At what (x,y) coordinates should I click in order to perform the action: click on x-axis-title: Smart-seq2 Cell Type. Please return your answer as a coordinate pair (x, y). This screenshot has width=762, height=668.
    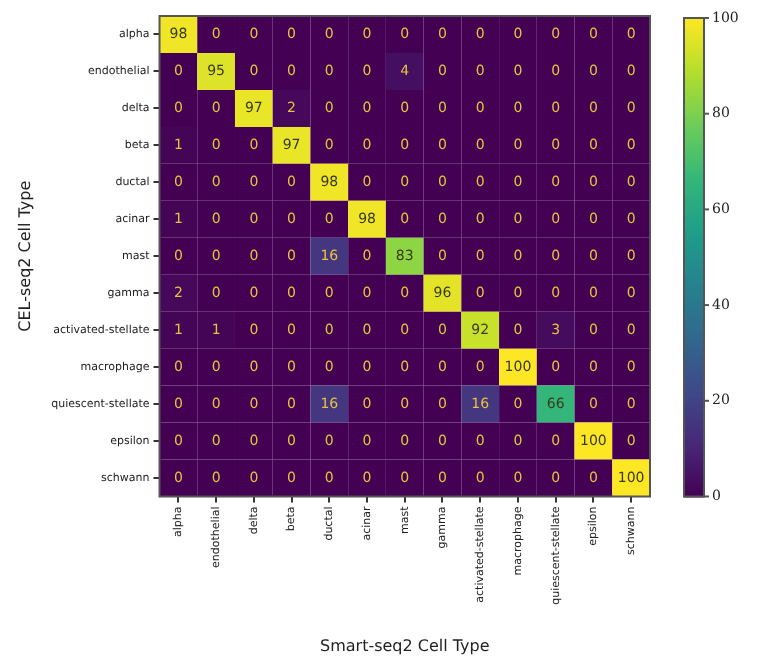
    Looking at the image, I should click on (405, 645).